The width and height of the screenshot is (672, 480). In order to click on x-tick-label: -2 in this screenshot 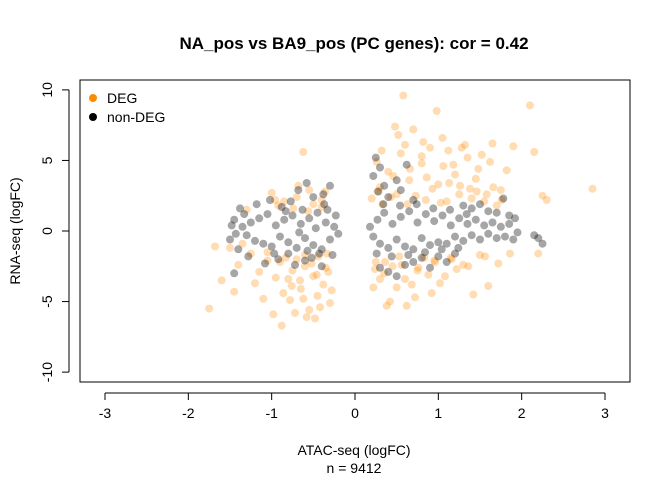, I will do `click(188, 413)`.